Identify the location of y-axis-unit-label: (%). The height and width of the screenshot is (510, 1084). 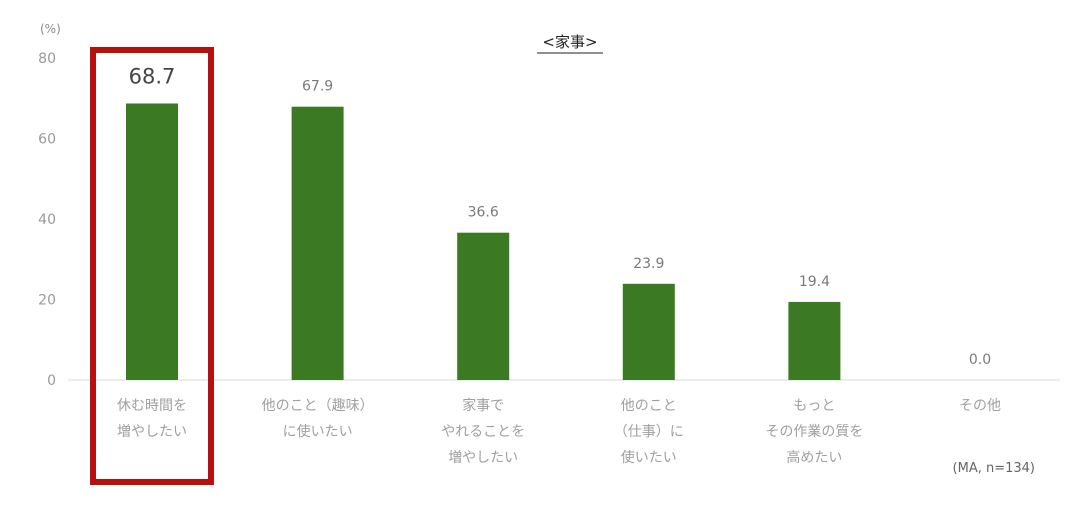
(50, 29).